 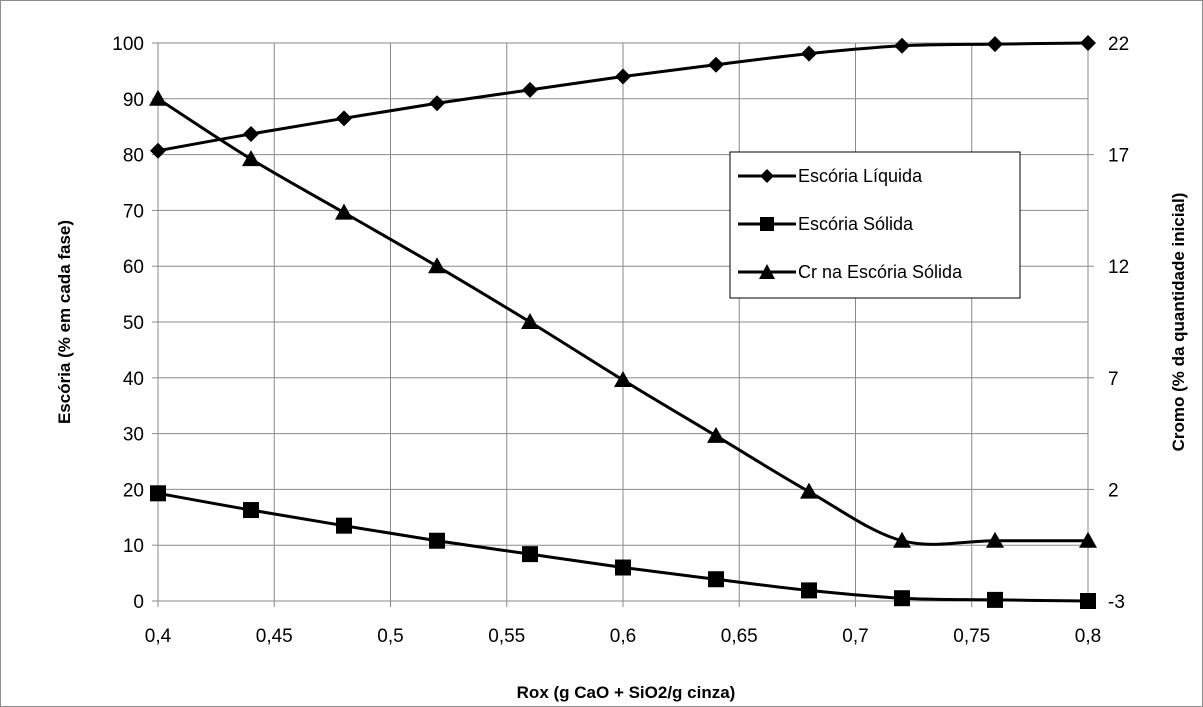 I want to click on legend-item: Escória Sólida, so click(x=826, y=224).